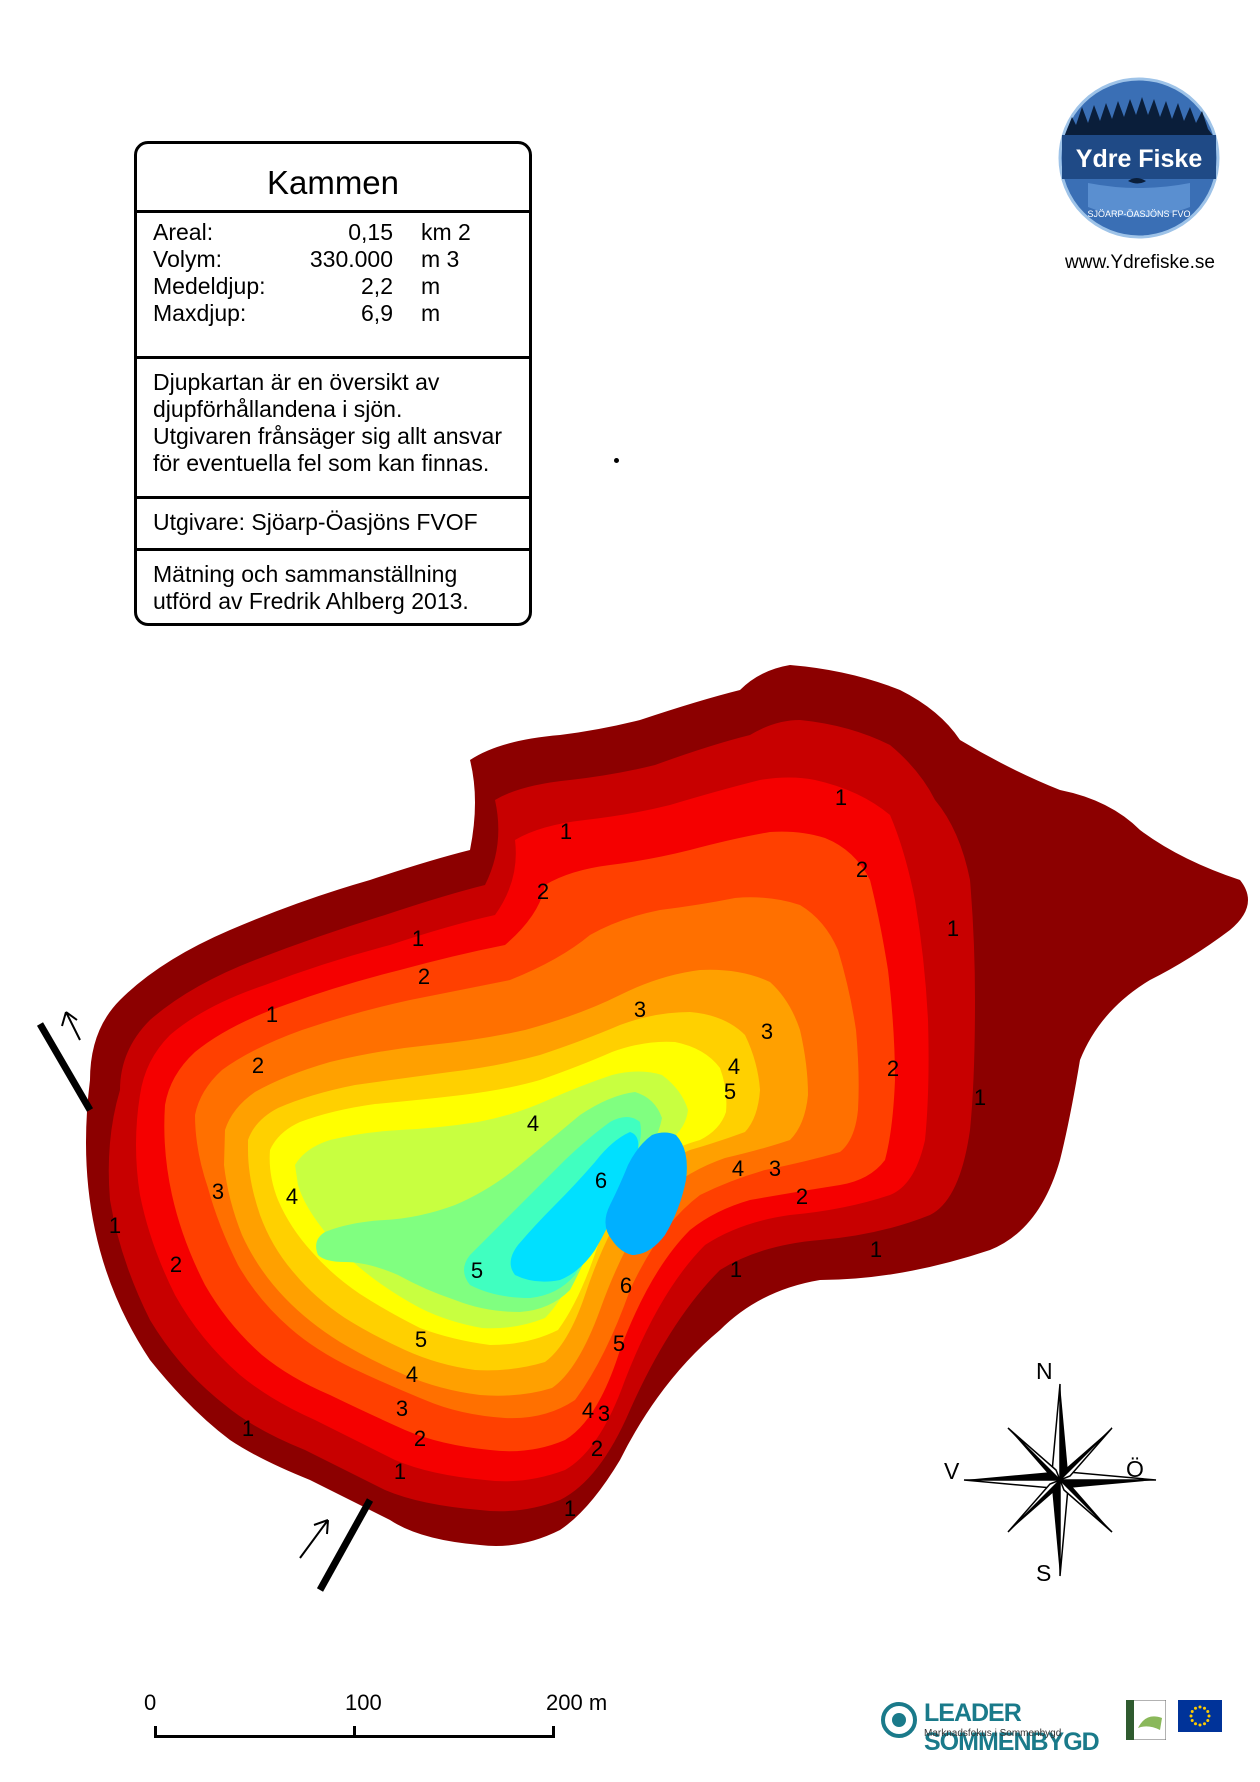 The height and width of the screenshot is (1782, 1260). What do you see at coordinates (305, 574) in the screenshot?
I see `credits-line: Mätning och sammanställning` at bounding box center [305, 574].